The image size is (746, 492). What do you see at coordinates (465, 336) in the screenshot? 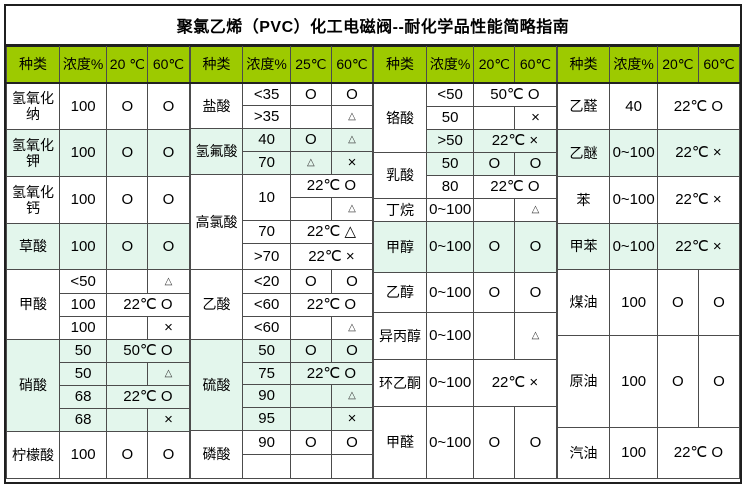
I see `table-row: 异丙醇 0~100 △` at bounding box center [465, 336].